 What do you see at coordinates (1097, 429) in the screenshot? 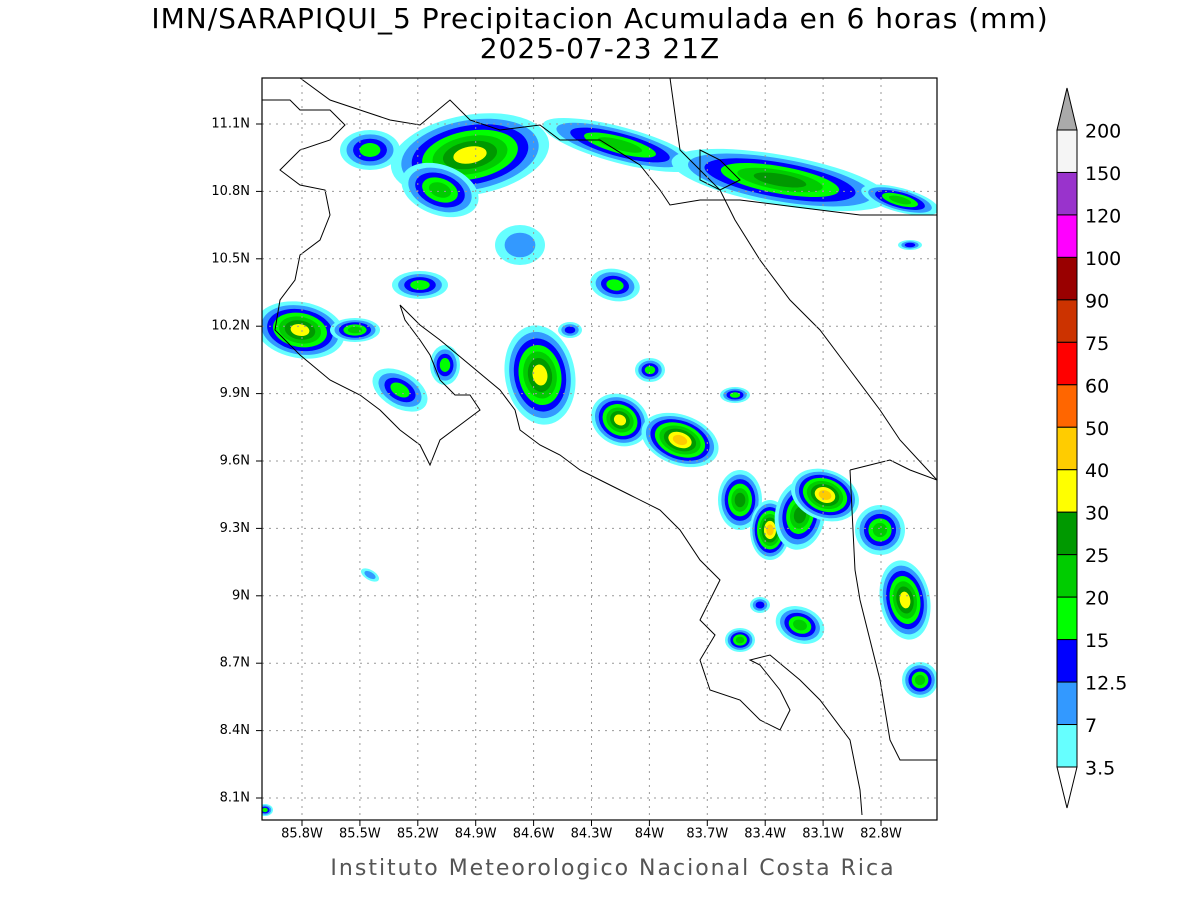
I see `colorbar-label: 50` at bounding box center [1097, 429].